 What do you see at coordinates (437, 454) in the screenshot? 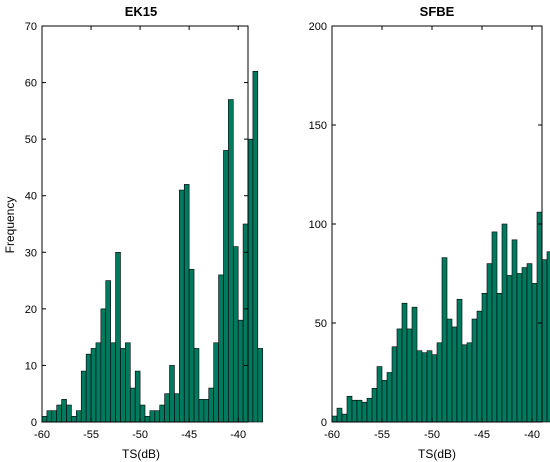
I see `sfbe-x-axis-label: TS(dB)` at bounding box center [437, 454].